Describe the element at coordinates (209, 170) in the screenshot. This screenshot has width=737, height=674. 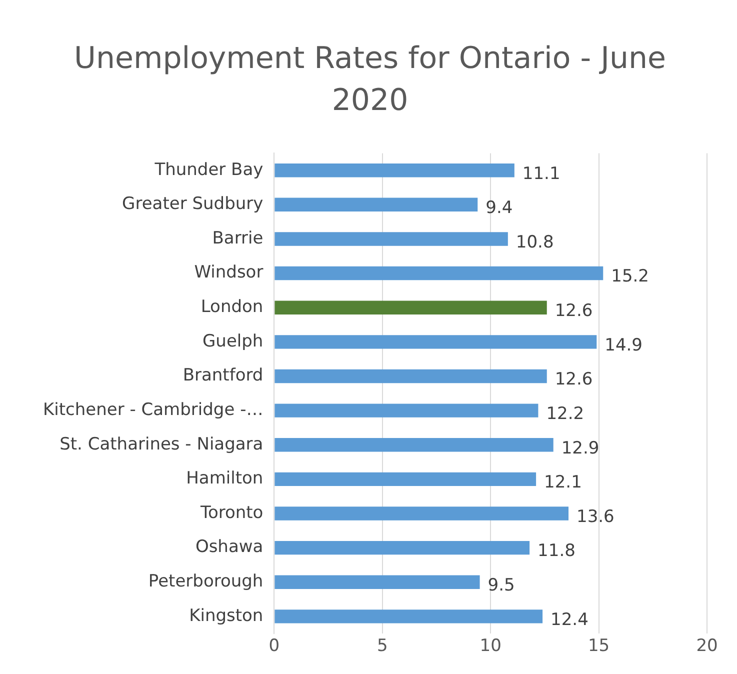
I see `y-tick-label: Thunder Bay` at that location.